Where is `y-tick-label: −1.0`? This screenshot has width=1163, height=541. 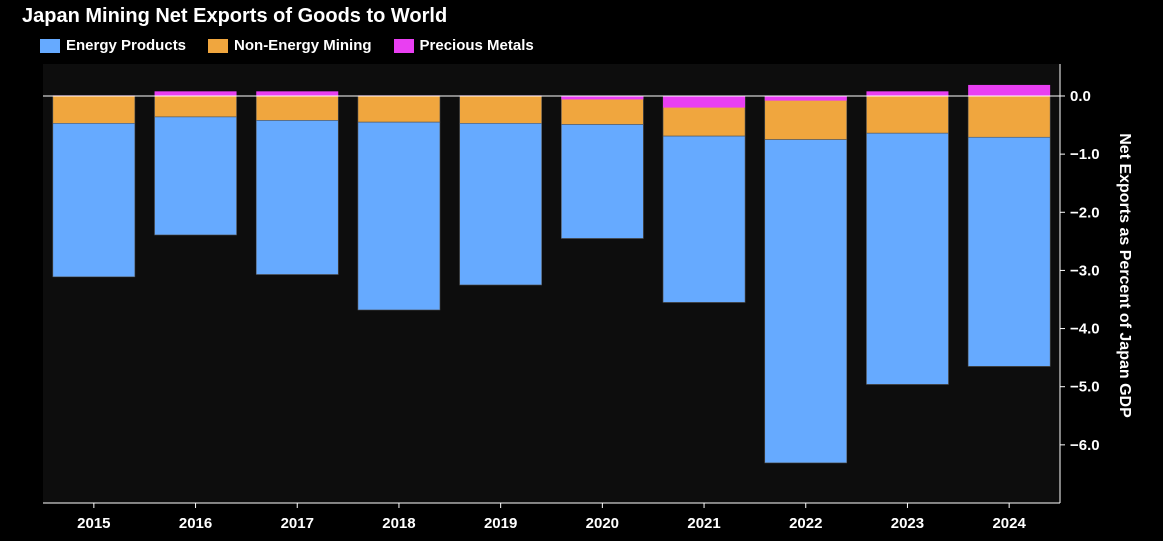 y-tick-label: −1.0 is located at coordinates (1085, 154).